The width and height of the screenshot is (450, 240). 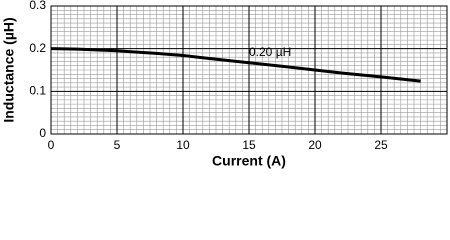 I want to click on x-tick-label: 5, so click(x=117, y=145).